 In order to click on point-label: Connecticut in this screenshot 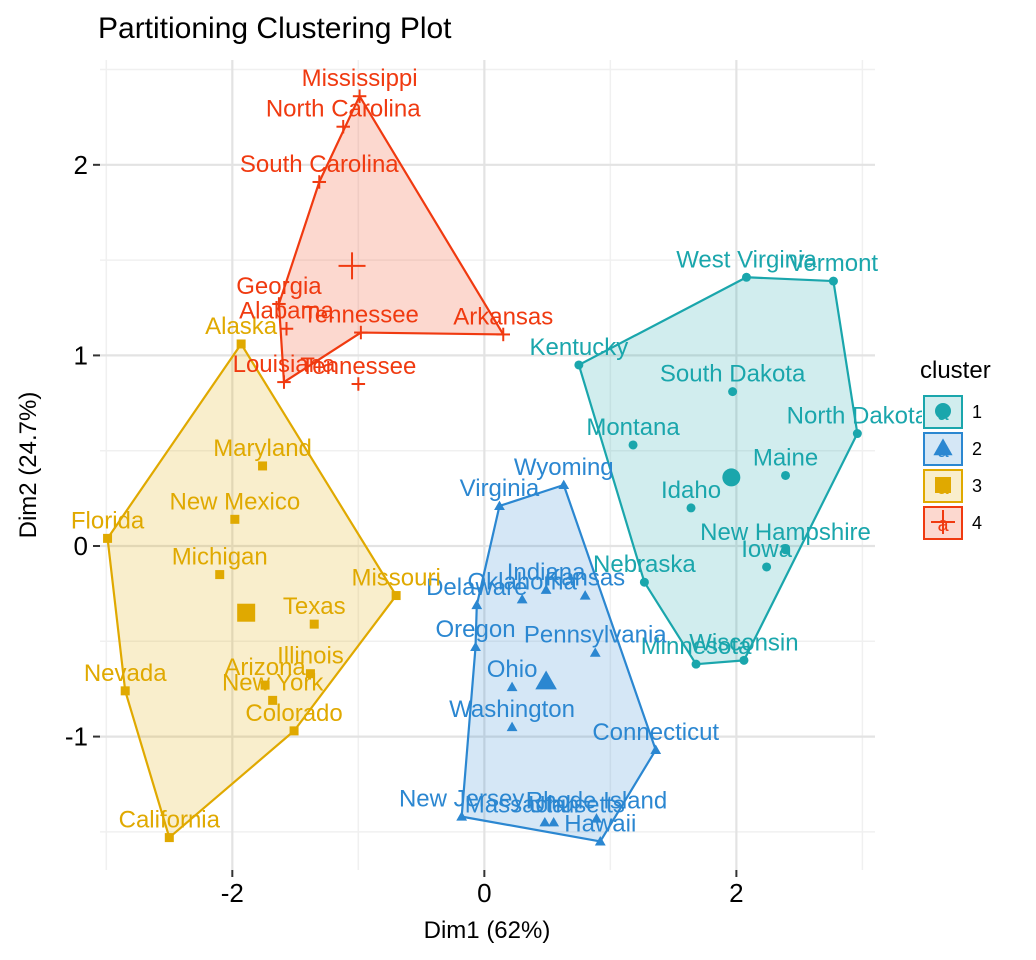, I will do `click(655, 732)`.